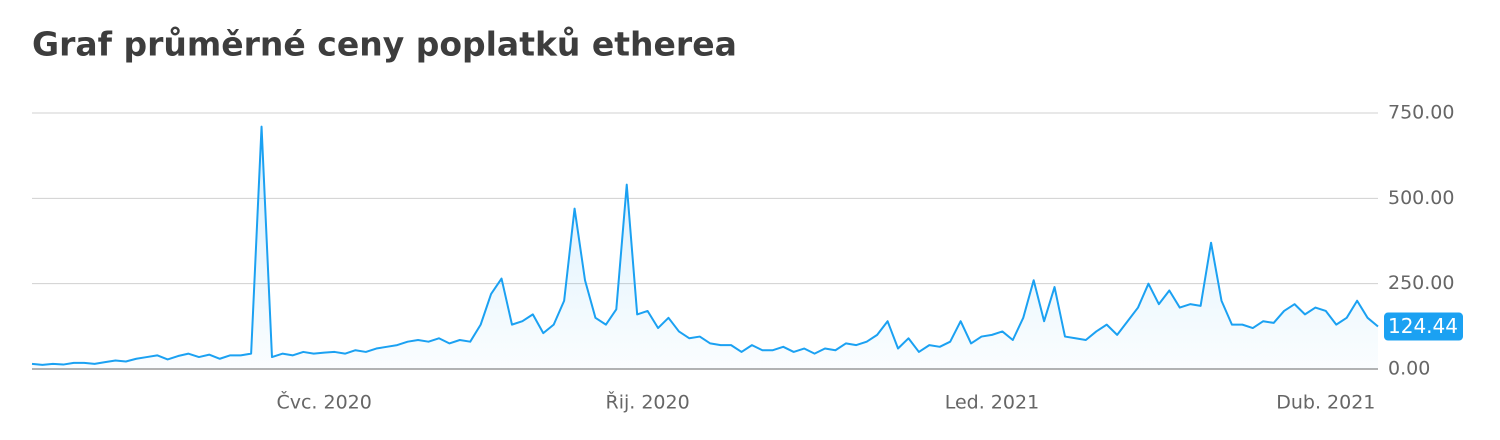 The height and width of the screenshot is (440, 1500). I want to click on x-tick-label: Dub. 2021, so click(1325, 403).